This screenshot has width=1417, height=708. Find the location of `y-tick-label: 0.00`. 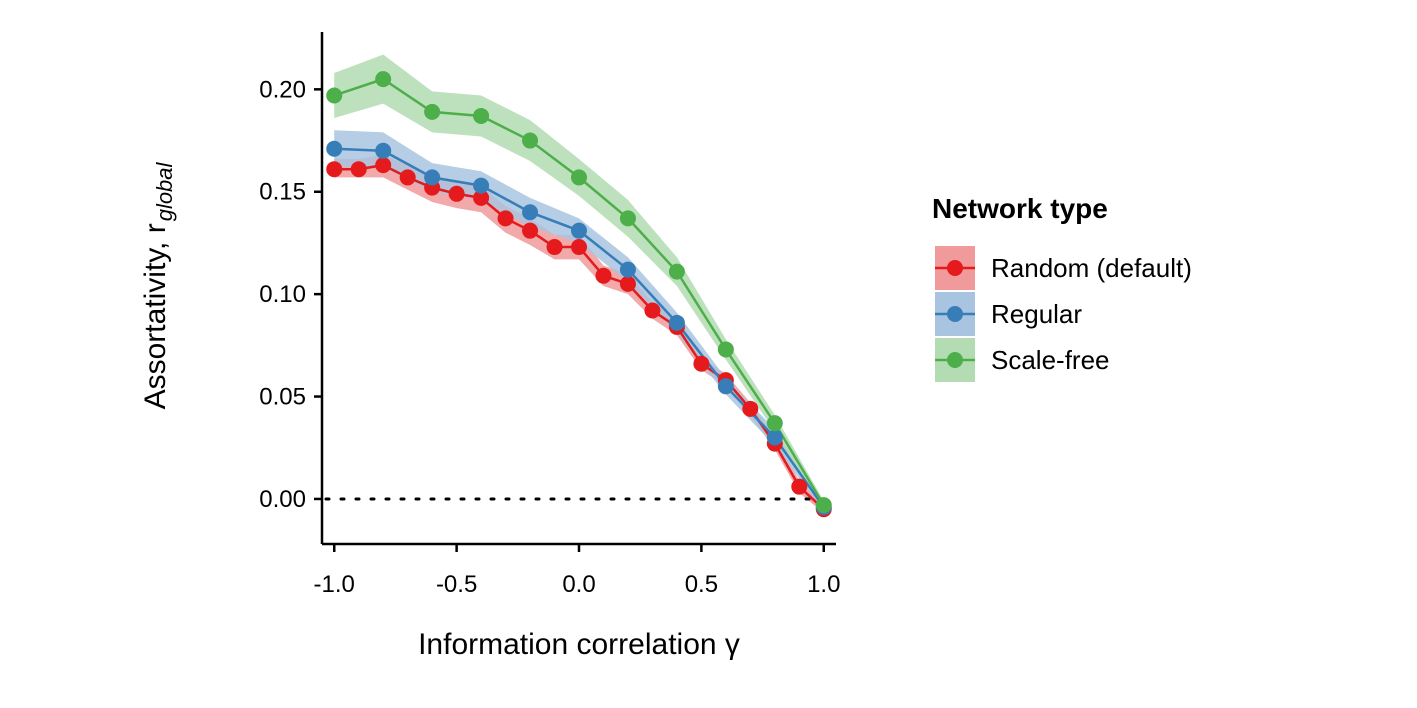

y-tick-label: 0.00 is located at coordinates (282, 499).